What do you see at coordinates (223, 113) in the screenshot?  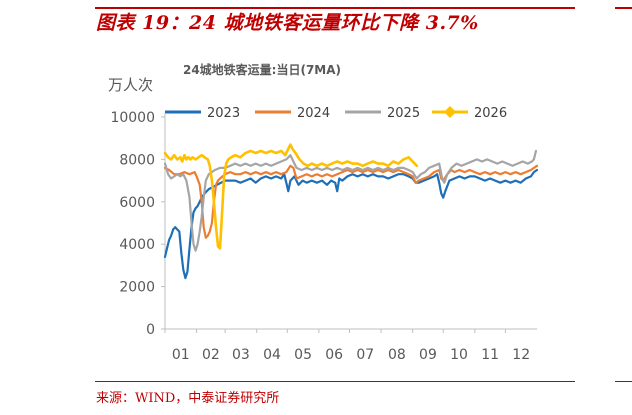 I see `legend-label-2023: 2023` at bounding box center [223, 113].